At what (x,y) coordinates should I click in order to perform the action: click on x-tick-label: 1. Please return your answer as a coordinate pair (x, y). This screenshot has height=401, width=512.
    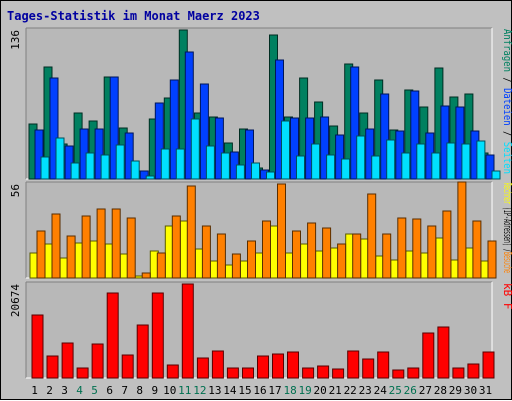
    Looking at the image, I should click on (34, 390).